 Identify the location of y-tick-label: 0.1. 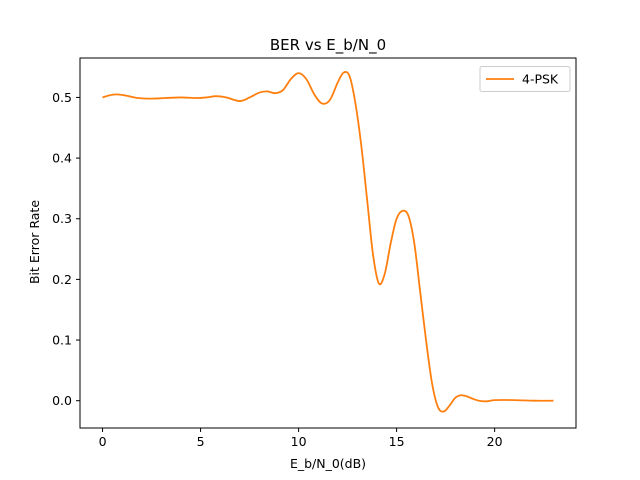
(62, 340).